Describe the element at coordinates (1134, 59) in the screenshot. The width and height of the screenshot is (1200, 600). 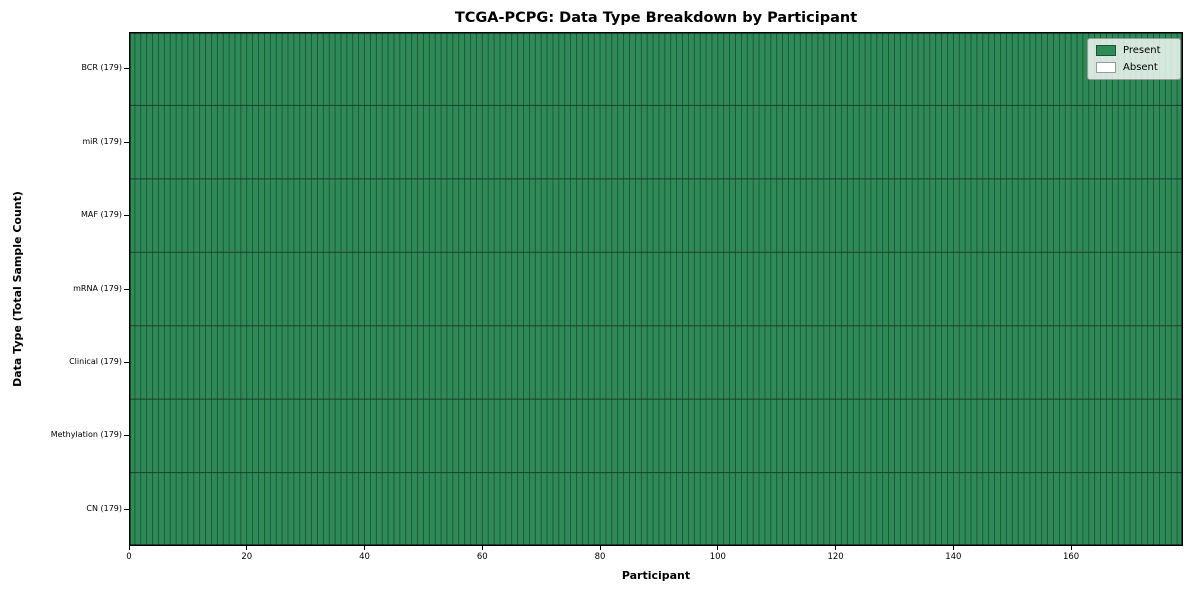
I see `legend: Present Absent` at that location.